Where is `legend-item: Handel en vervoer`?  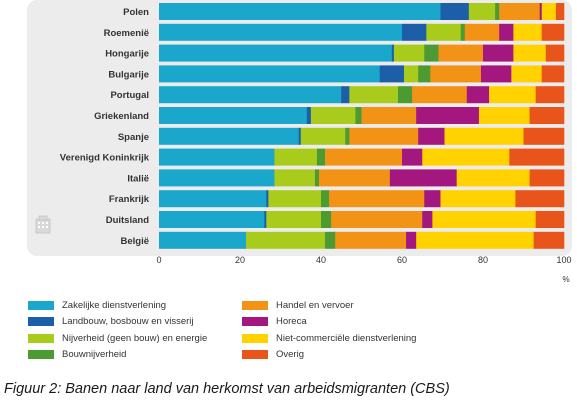 legend-item: Handel en vervoer is located at coordinates (298, 305).